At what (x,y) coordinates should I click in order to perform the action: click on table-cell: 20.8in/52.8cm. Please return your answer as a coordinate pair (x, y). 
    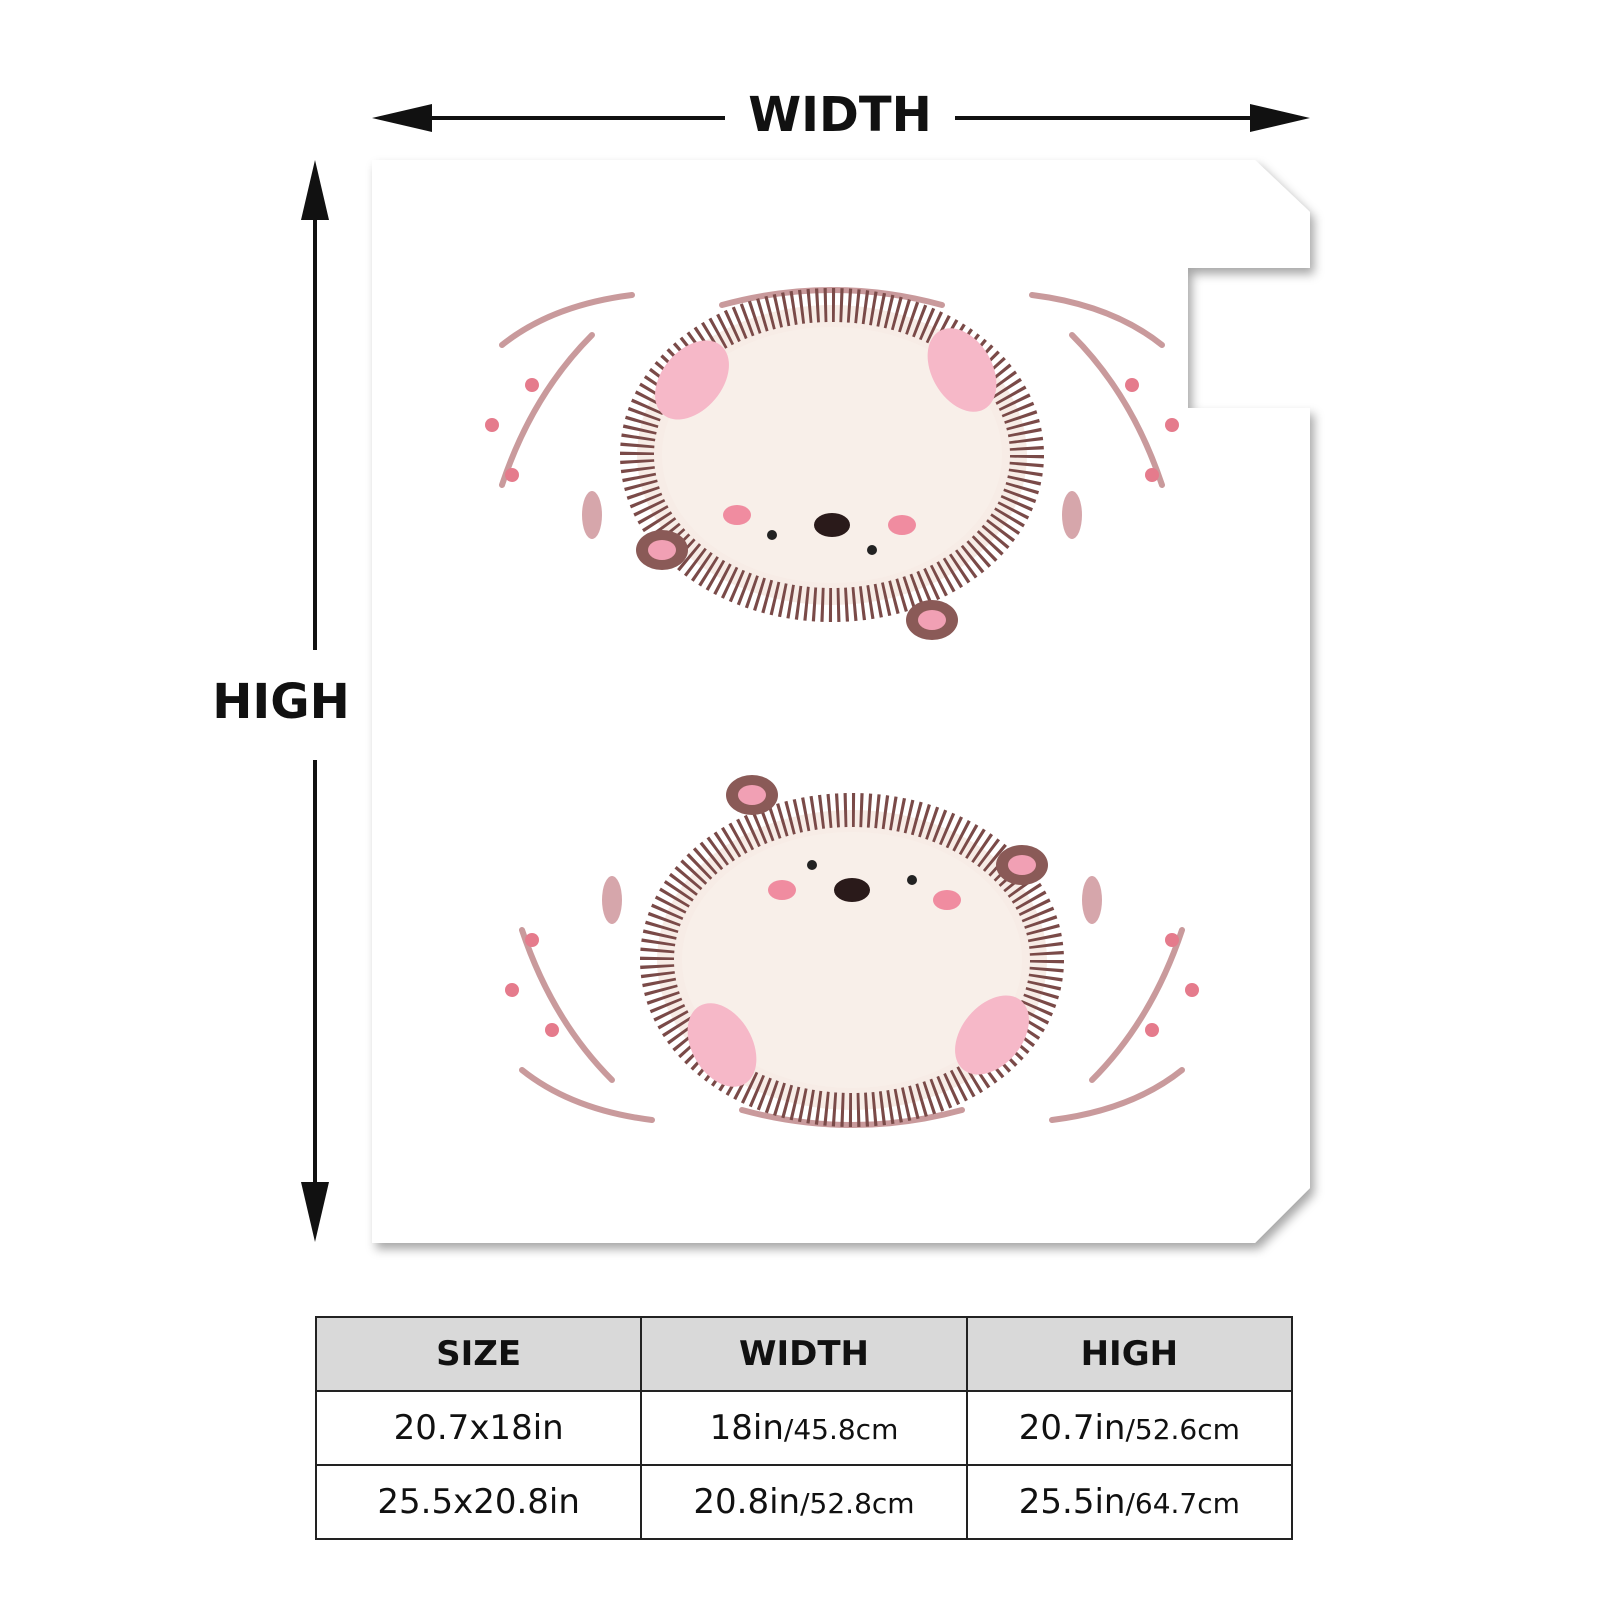
    Looking at the image, I should click on (804, 1502).